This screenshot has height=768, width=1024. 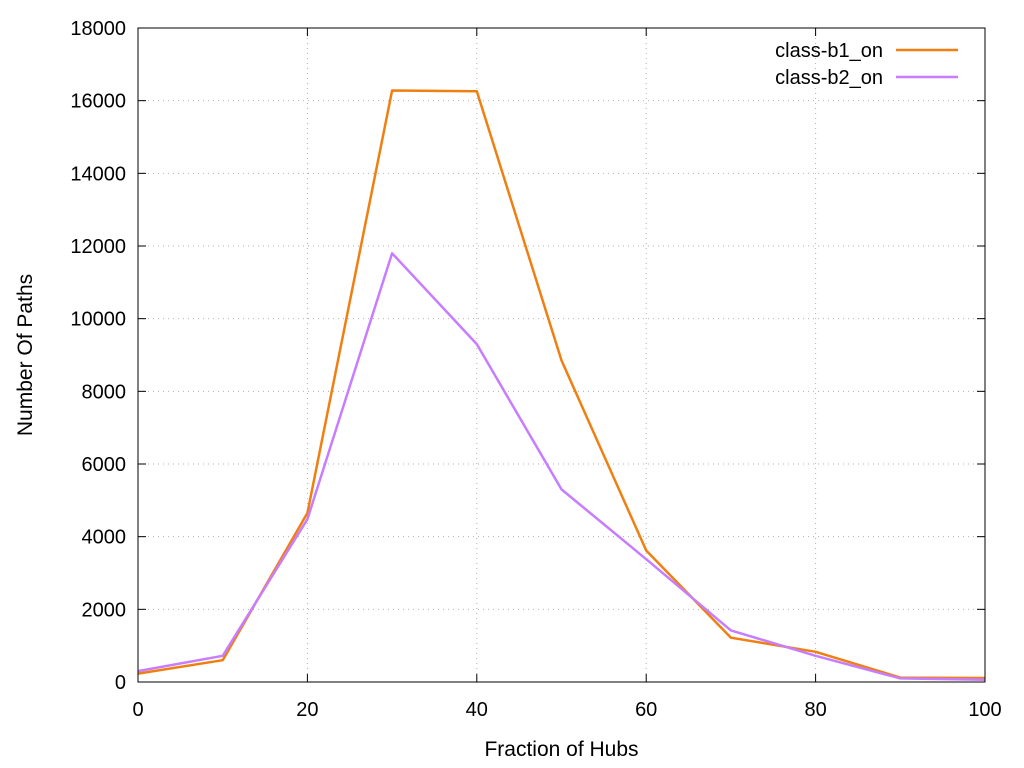 What do you see at coordinates (137, 710) in the screenshot?
I see `x-tick-label: 0` at bounding box center [137, 710].